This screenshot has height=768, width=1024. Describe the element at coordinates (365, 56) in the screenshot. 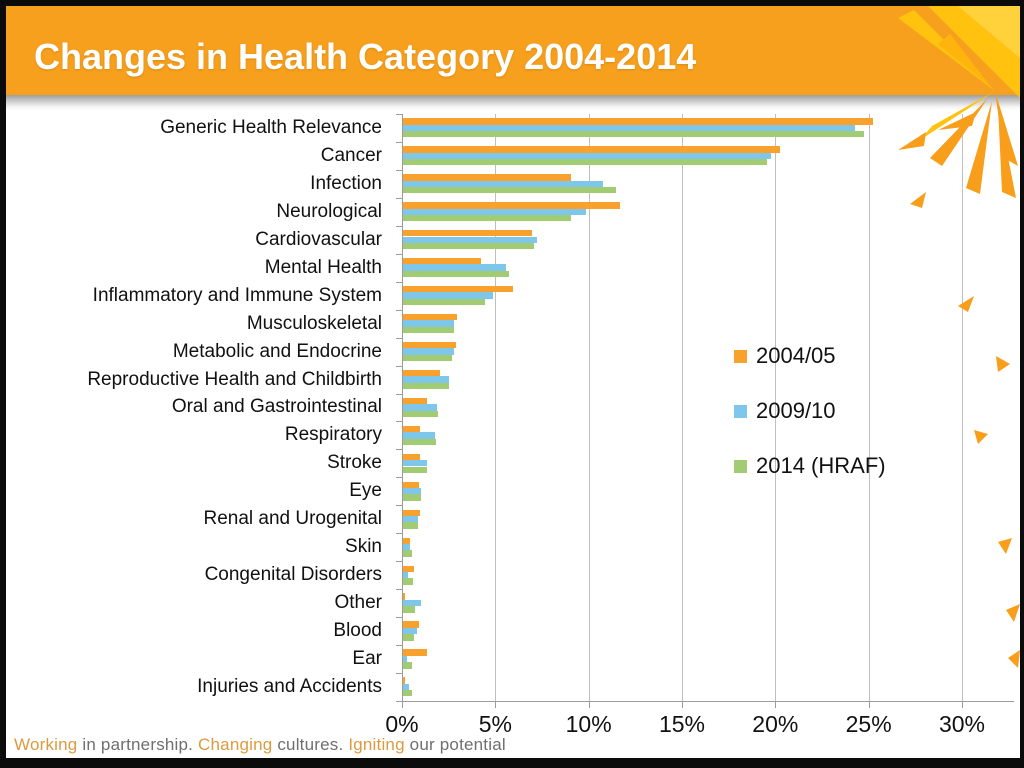

I see `slide-title: Changes in Health Category 2004-2014` at that location.